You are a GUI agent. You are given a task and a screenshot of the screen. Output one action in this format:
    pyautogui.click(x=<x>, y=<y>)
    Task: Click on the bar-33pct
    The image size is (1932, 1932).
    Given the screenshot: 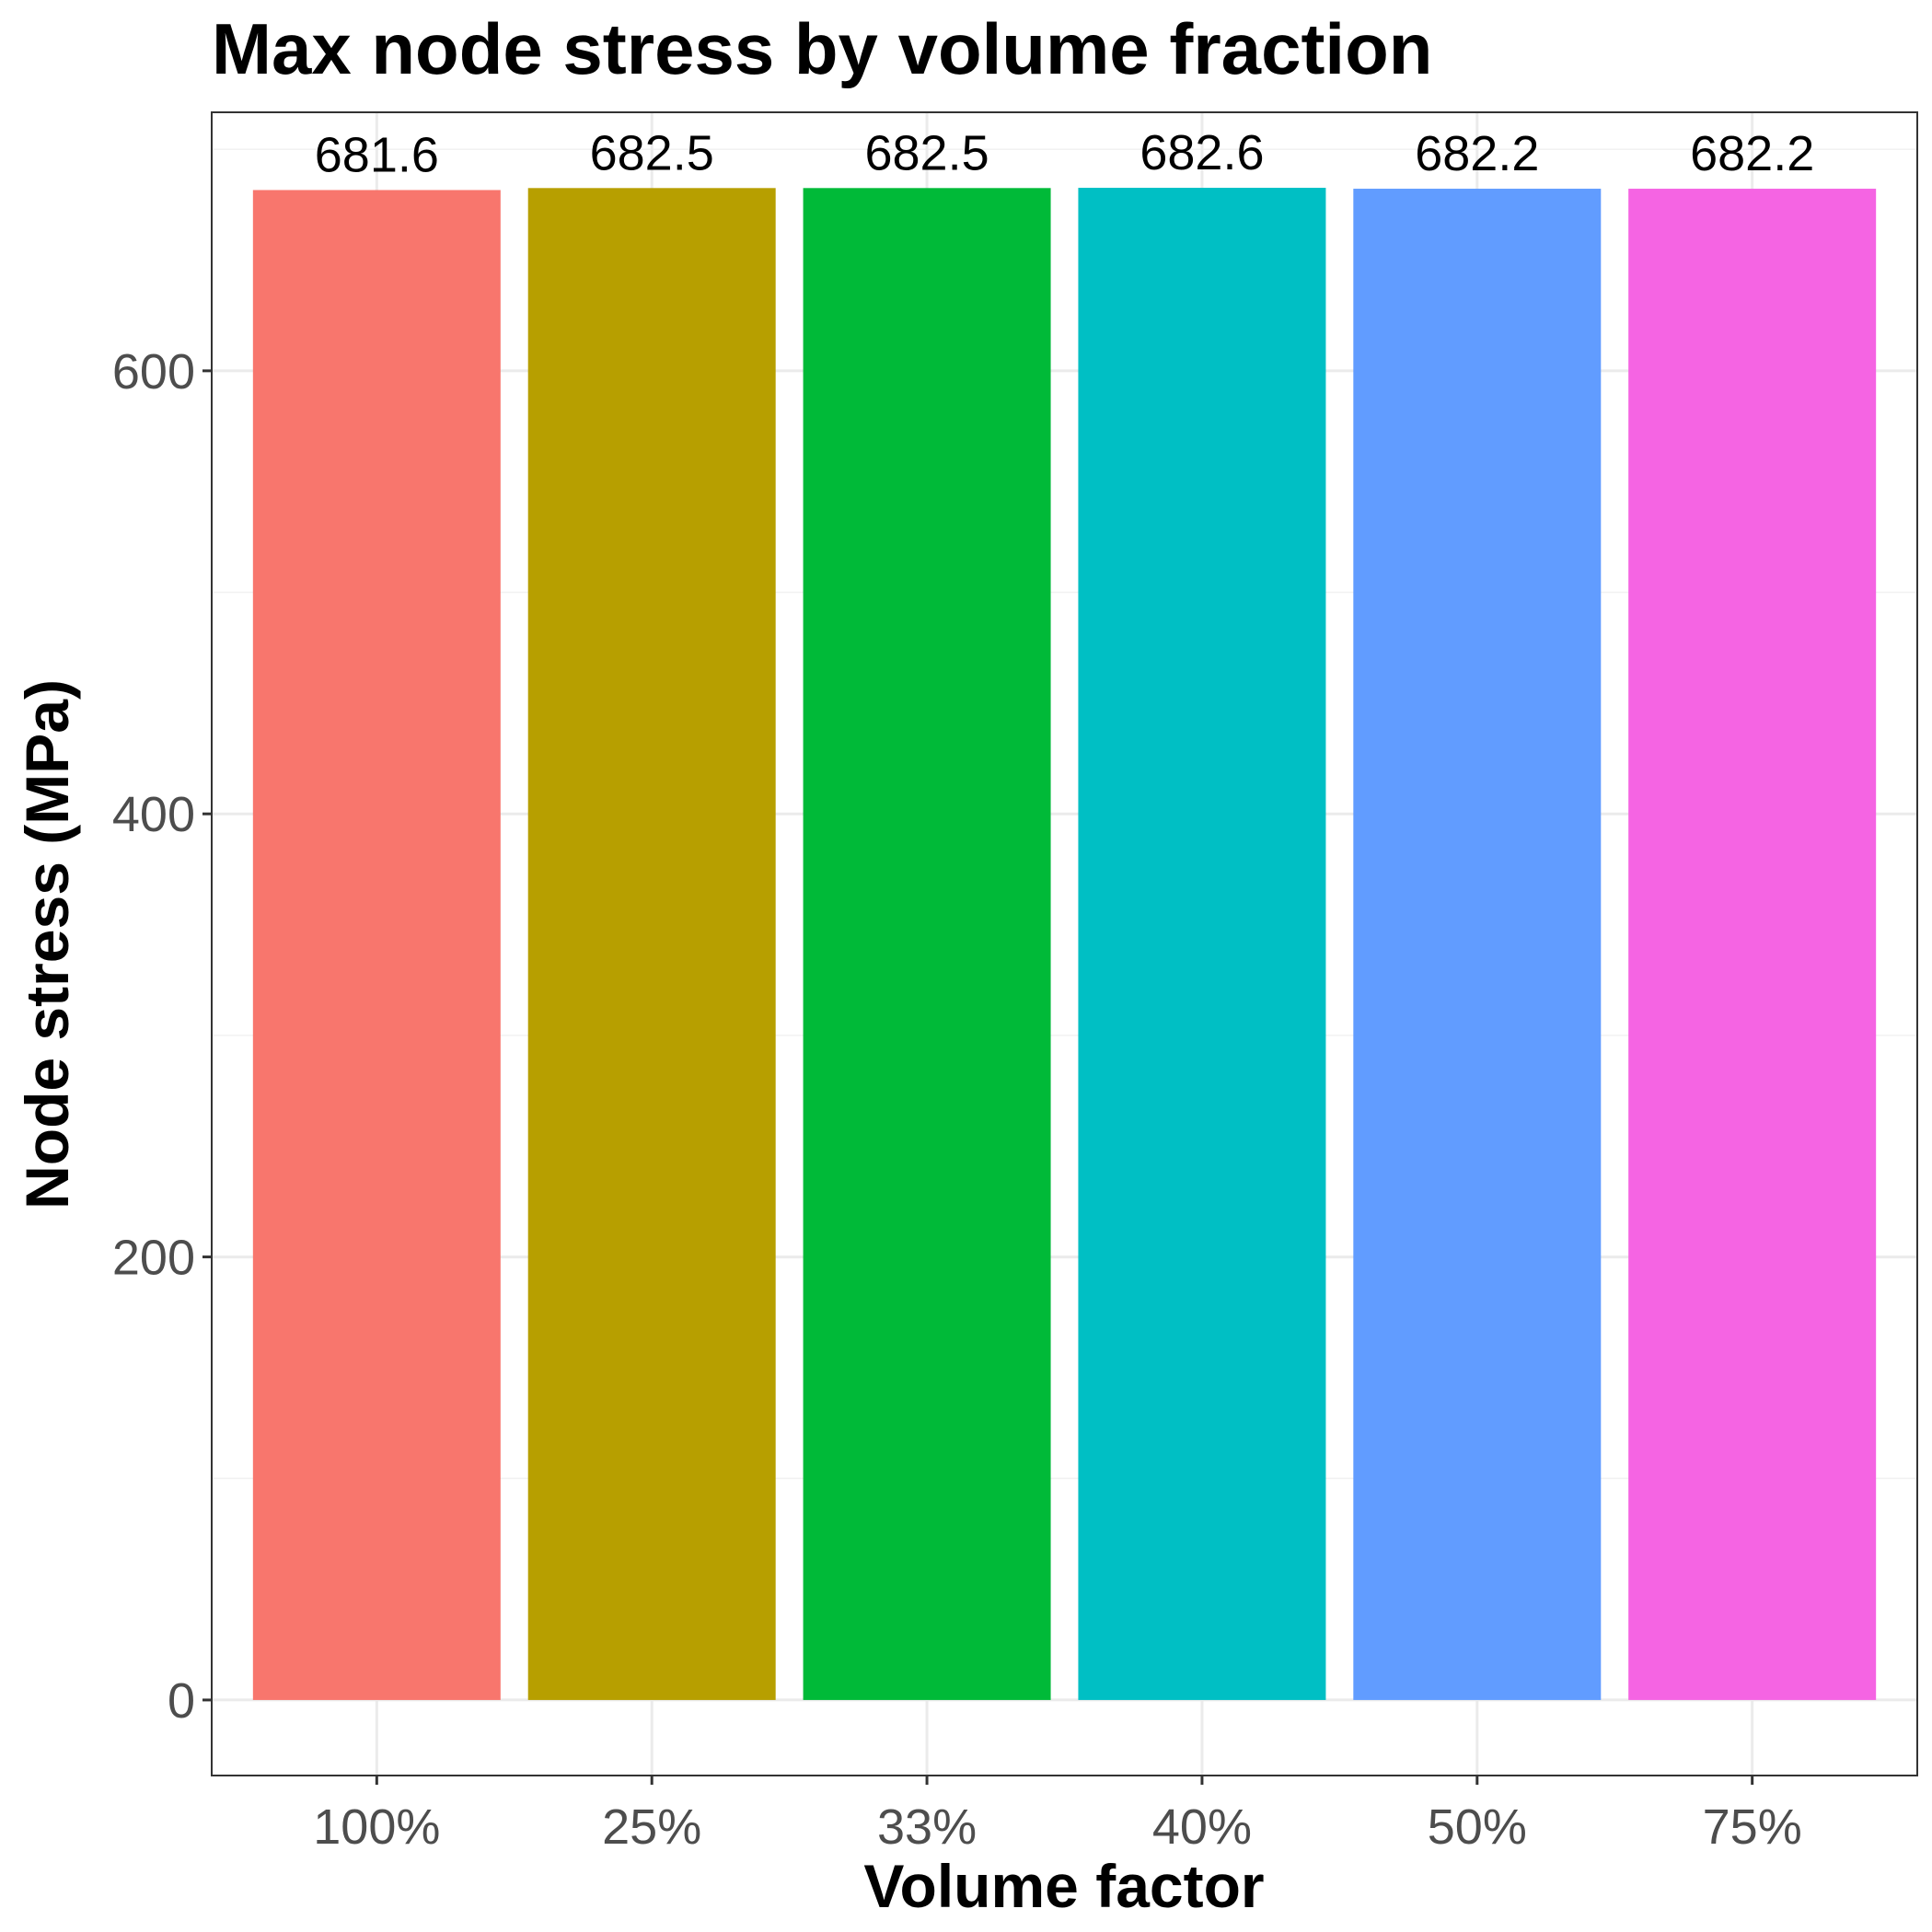 What is the action you would take?
    pyautogui.click(x=927, y=944)
    